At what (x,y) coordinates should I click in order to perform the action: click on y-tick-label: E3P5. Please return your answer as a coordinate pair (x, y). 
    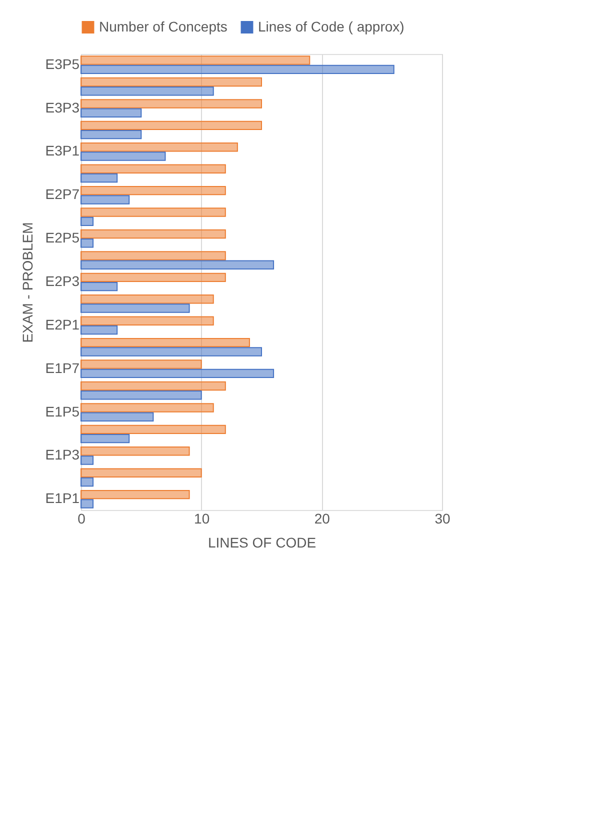
    Looking at the image, I should click on (62, 64).